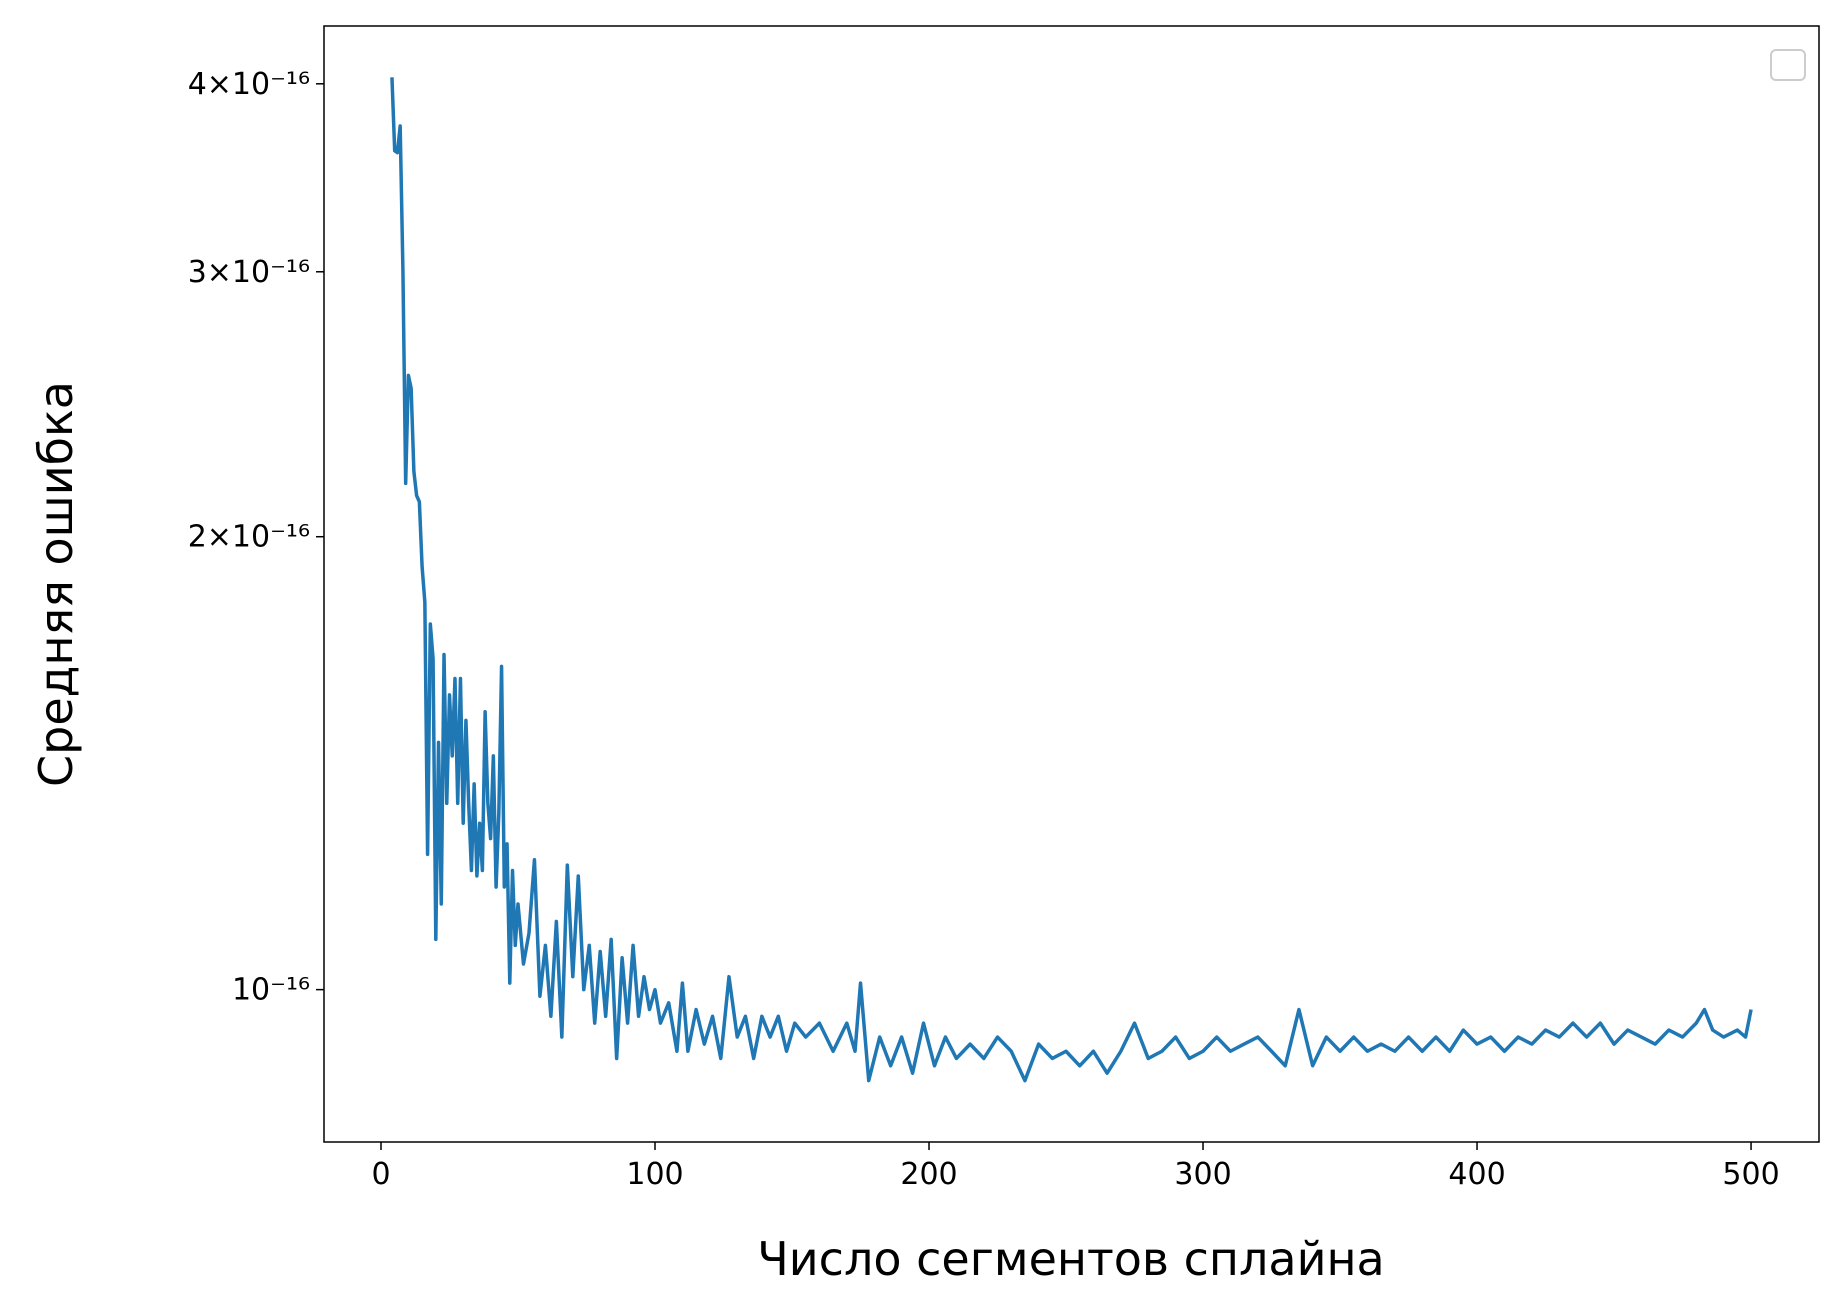 The image size is (1839, 1315). What do you see at coordinates (380, 1174) in the screenshot?
I see `x-tick-label: 0` at bounding box center [380, 1174].